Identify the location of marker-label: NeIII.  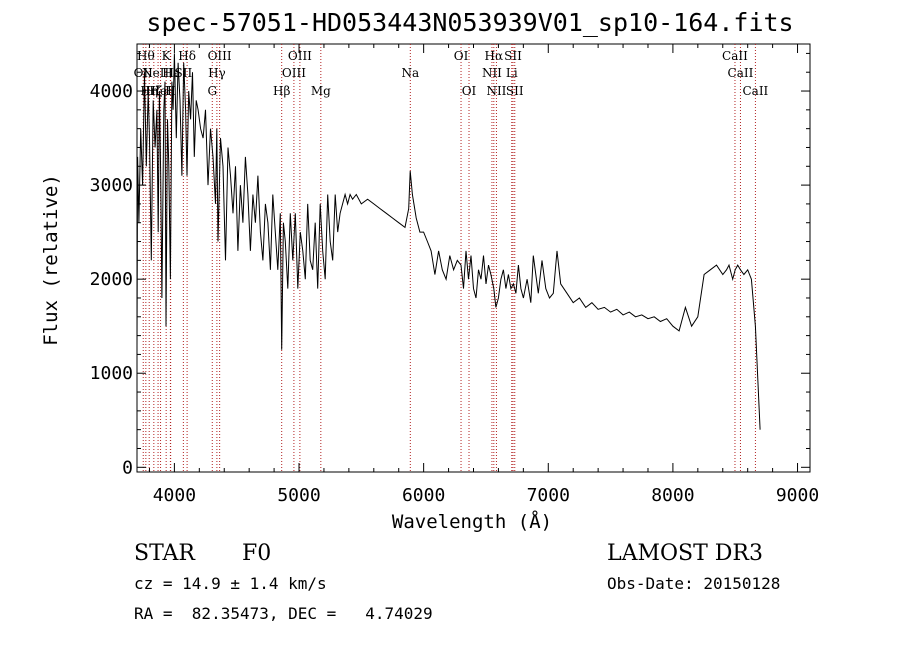
(158, 73).